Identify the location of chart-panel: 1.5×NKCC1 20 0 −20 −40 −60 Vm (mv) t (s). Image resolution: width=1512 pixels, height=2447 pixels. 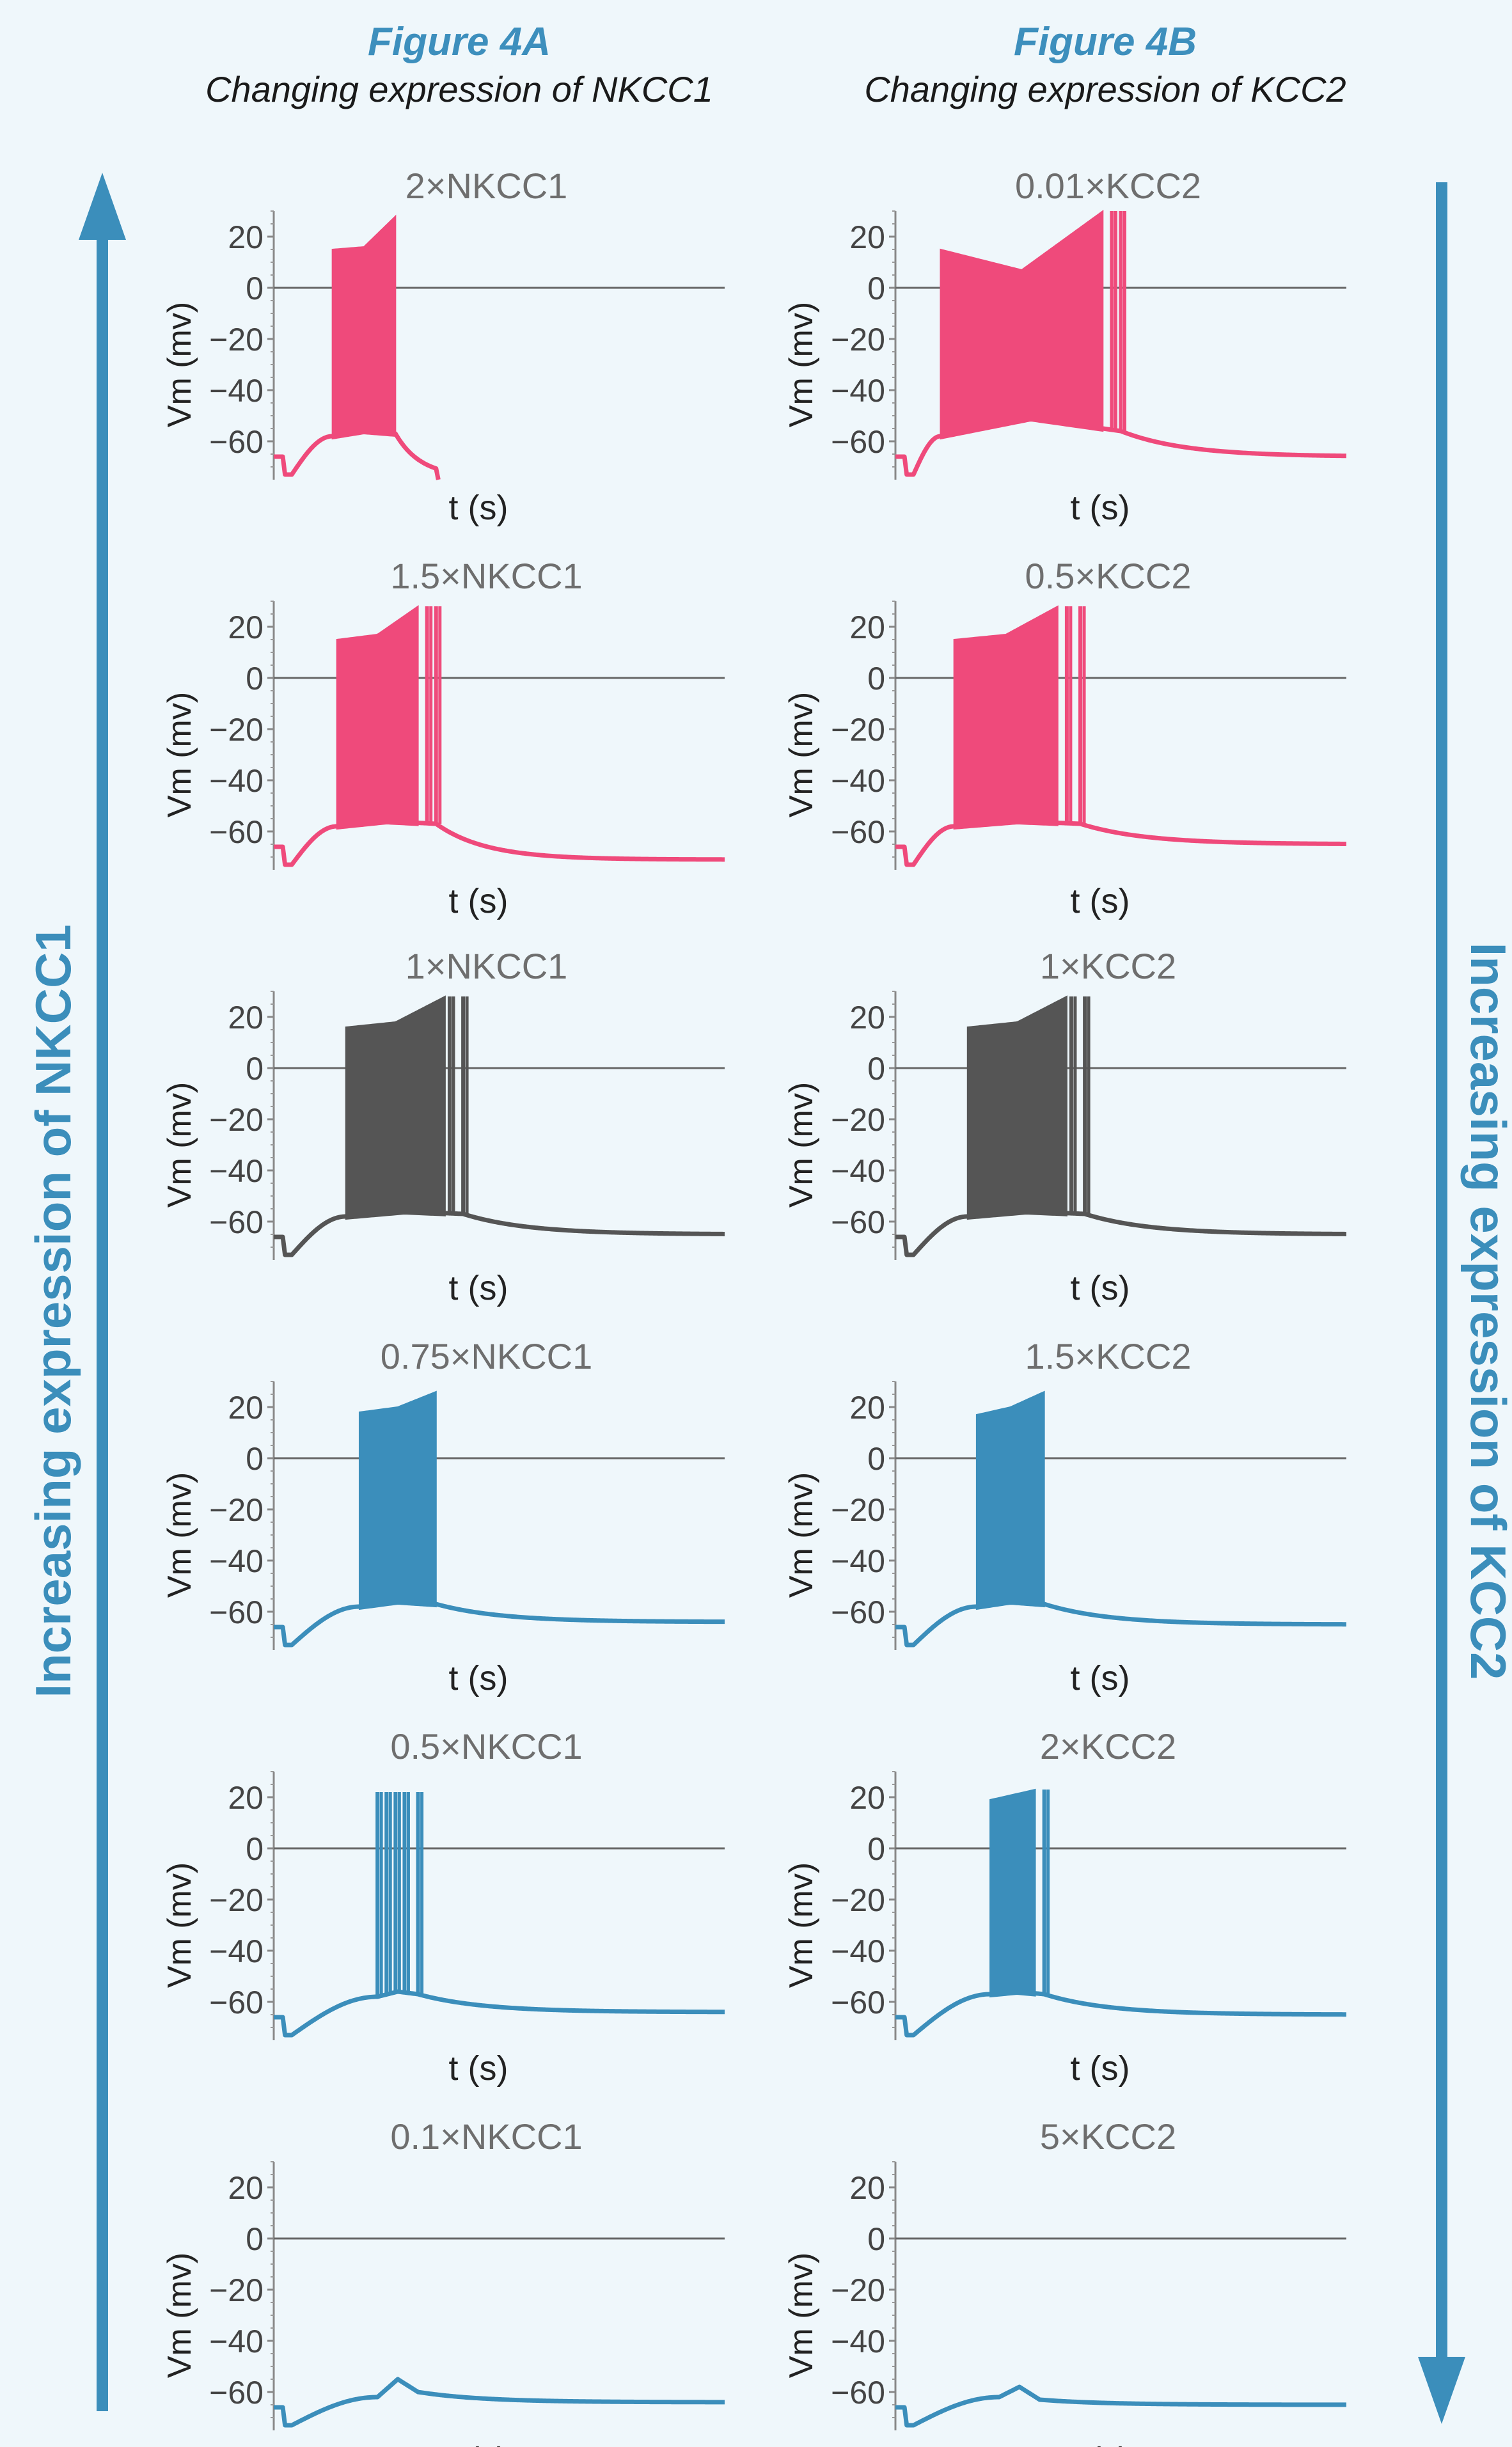
(443, 738).